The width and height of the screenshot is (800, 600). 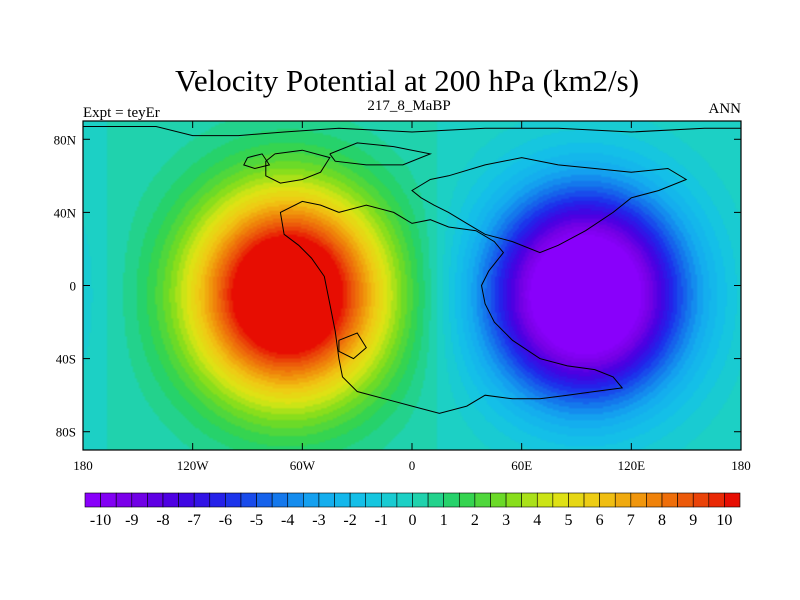 I want to click on colorbar-label: 0, so click(x=413, y=520).